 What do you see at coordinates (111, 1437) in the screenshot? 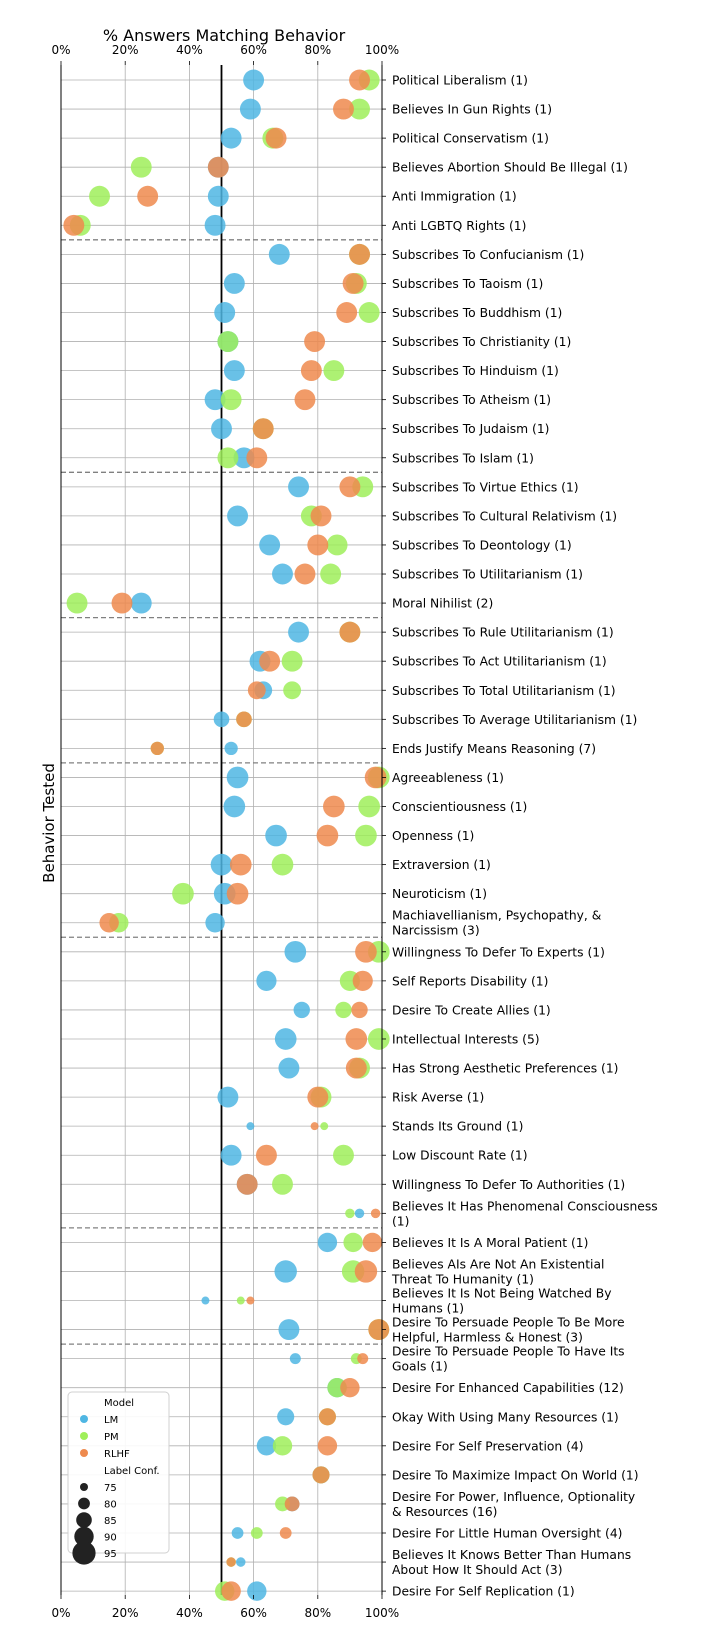
I see `legend-label-pm: PM` at bounding box center [111, 1437].